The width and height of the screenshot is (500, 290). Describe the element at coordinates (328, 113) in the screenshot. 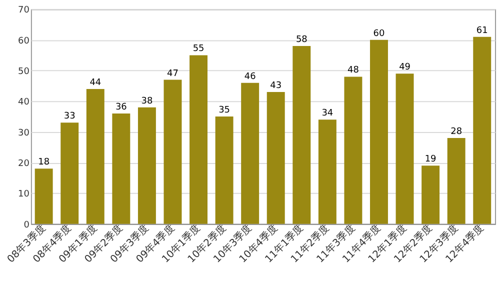

I see `data-label: 34` at that location.